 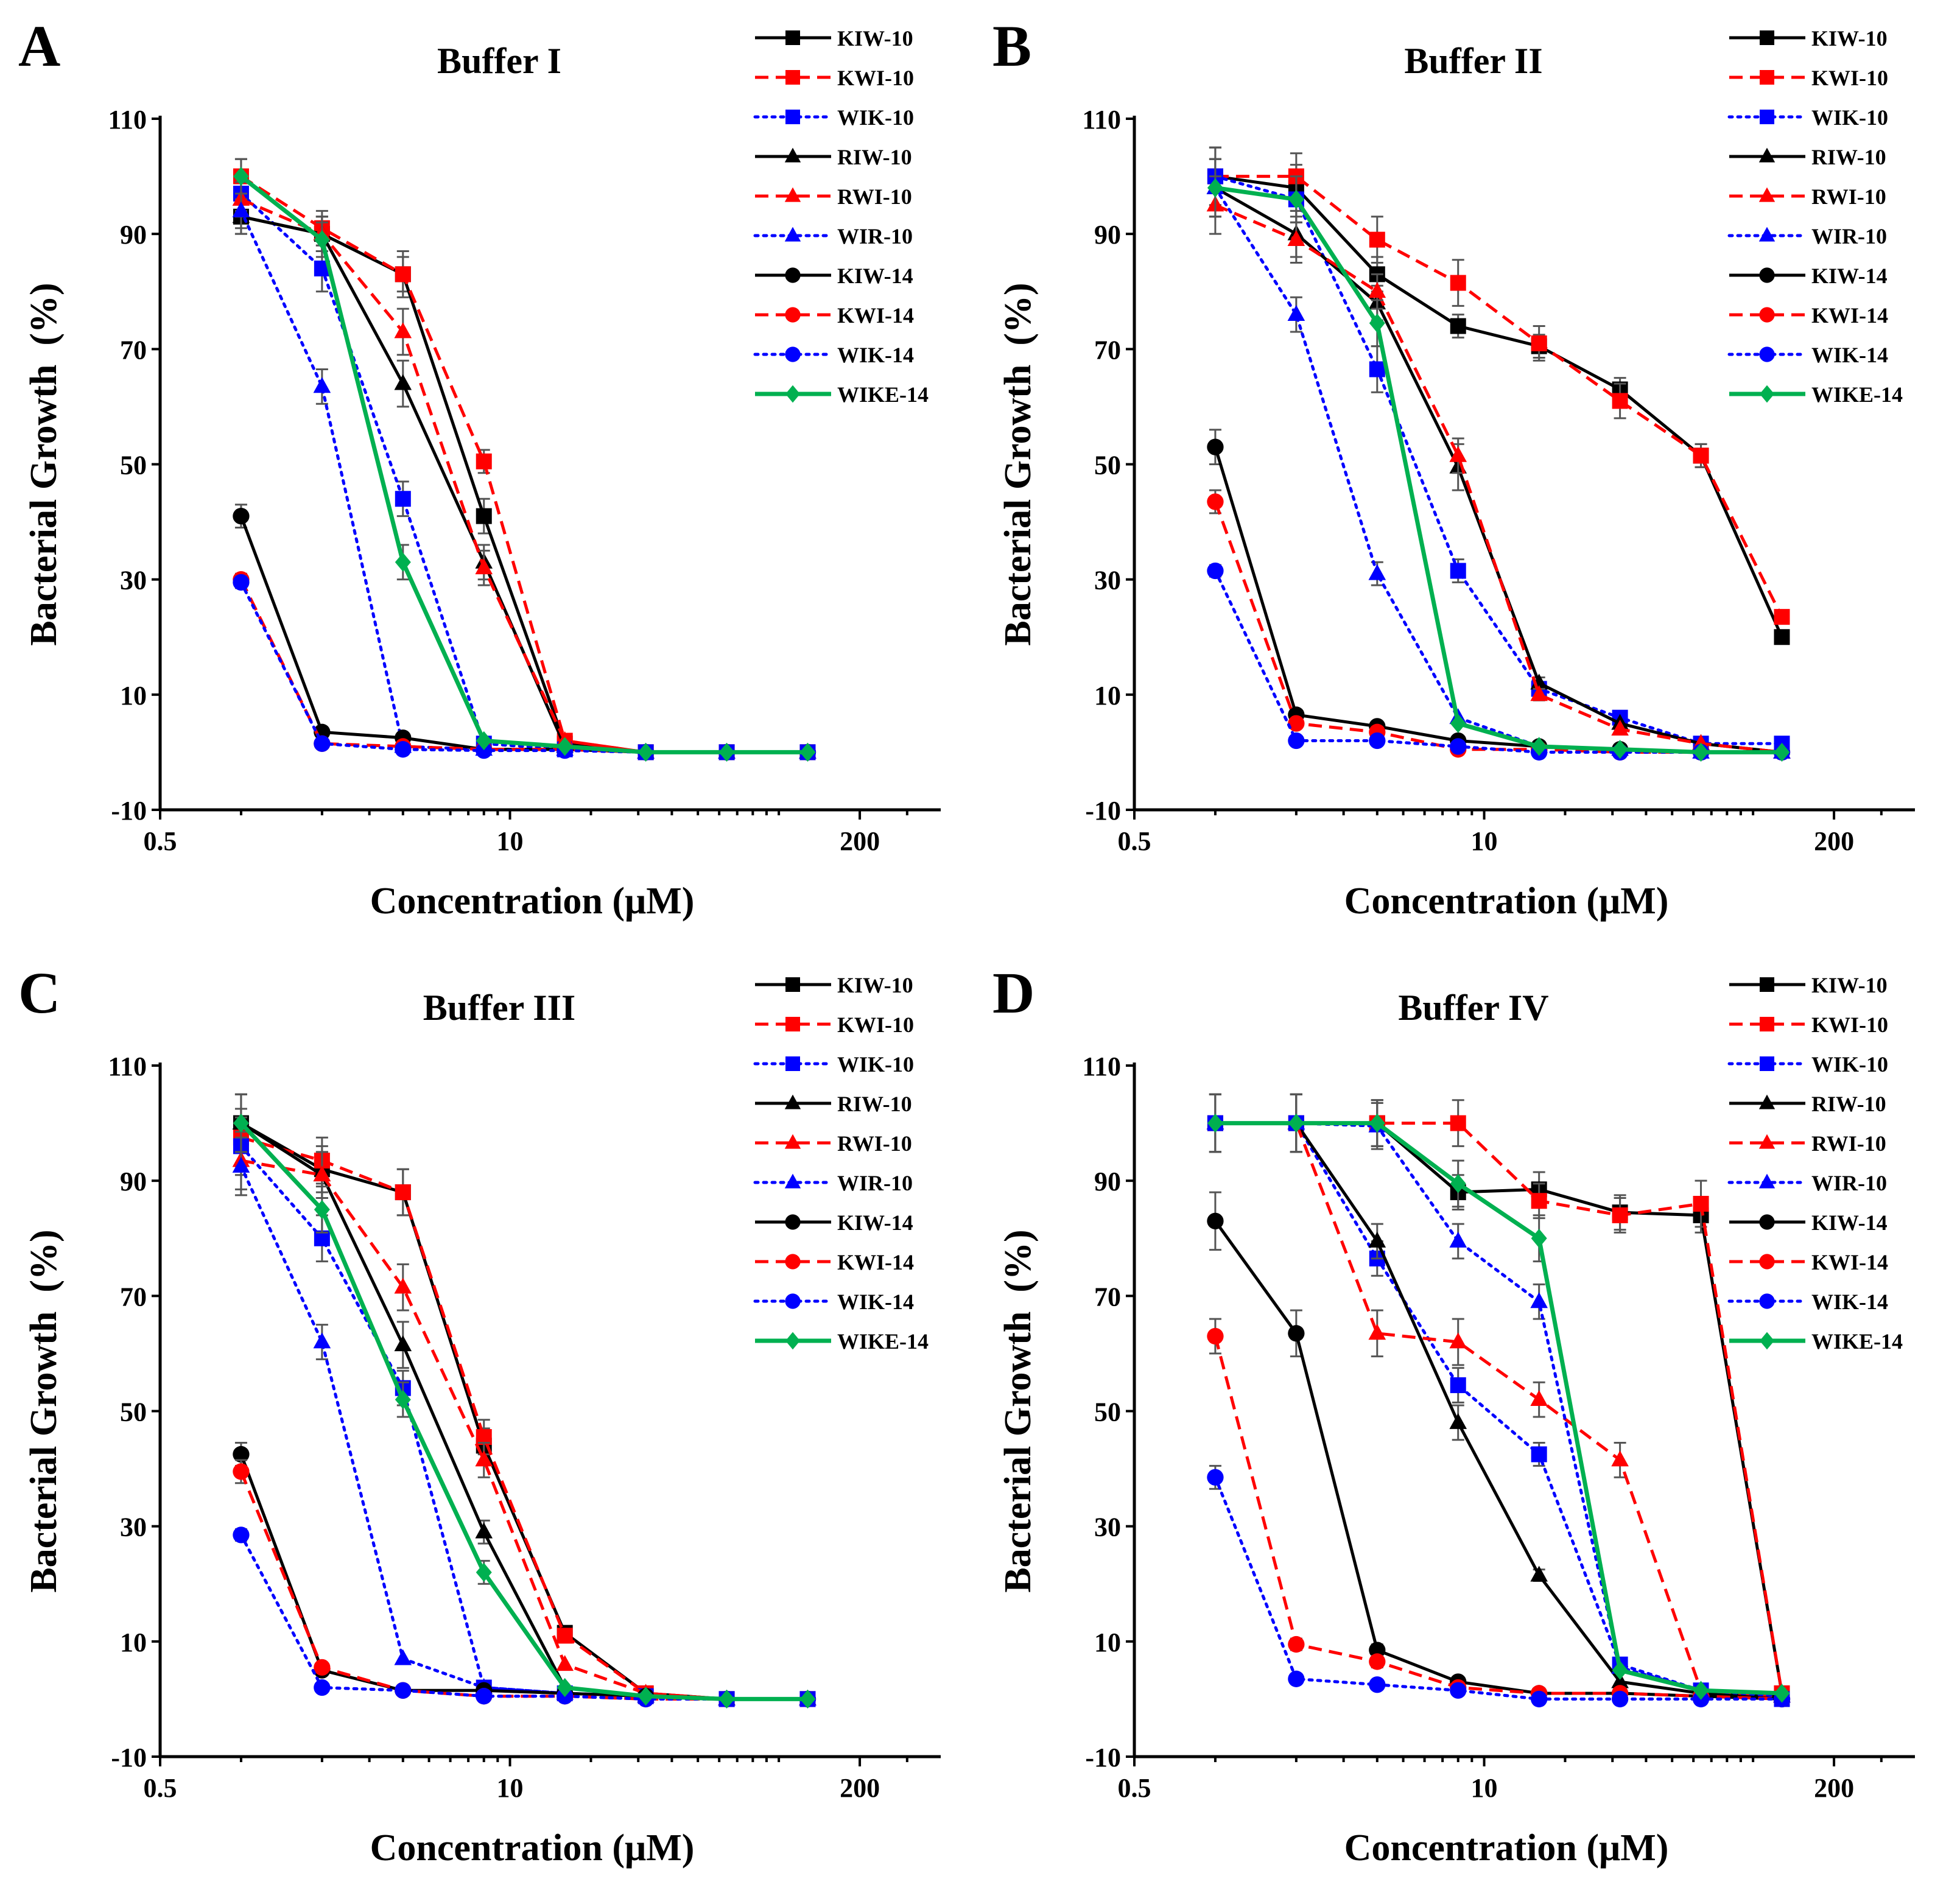 I want to click on legend-item: KIW-10, so click(x=1809, y=38).